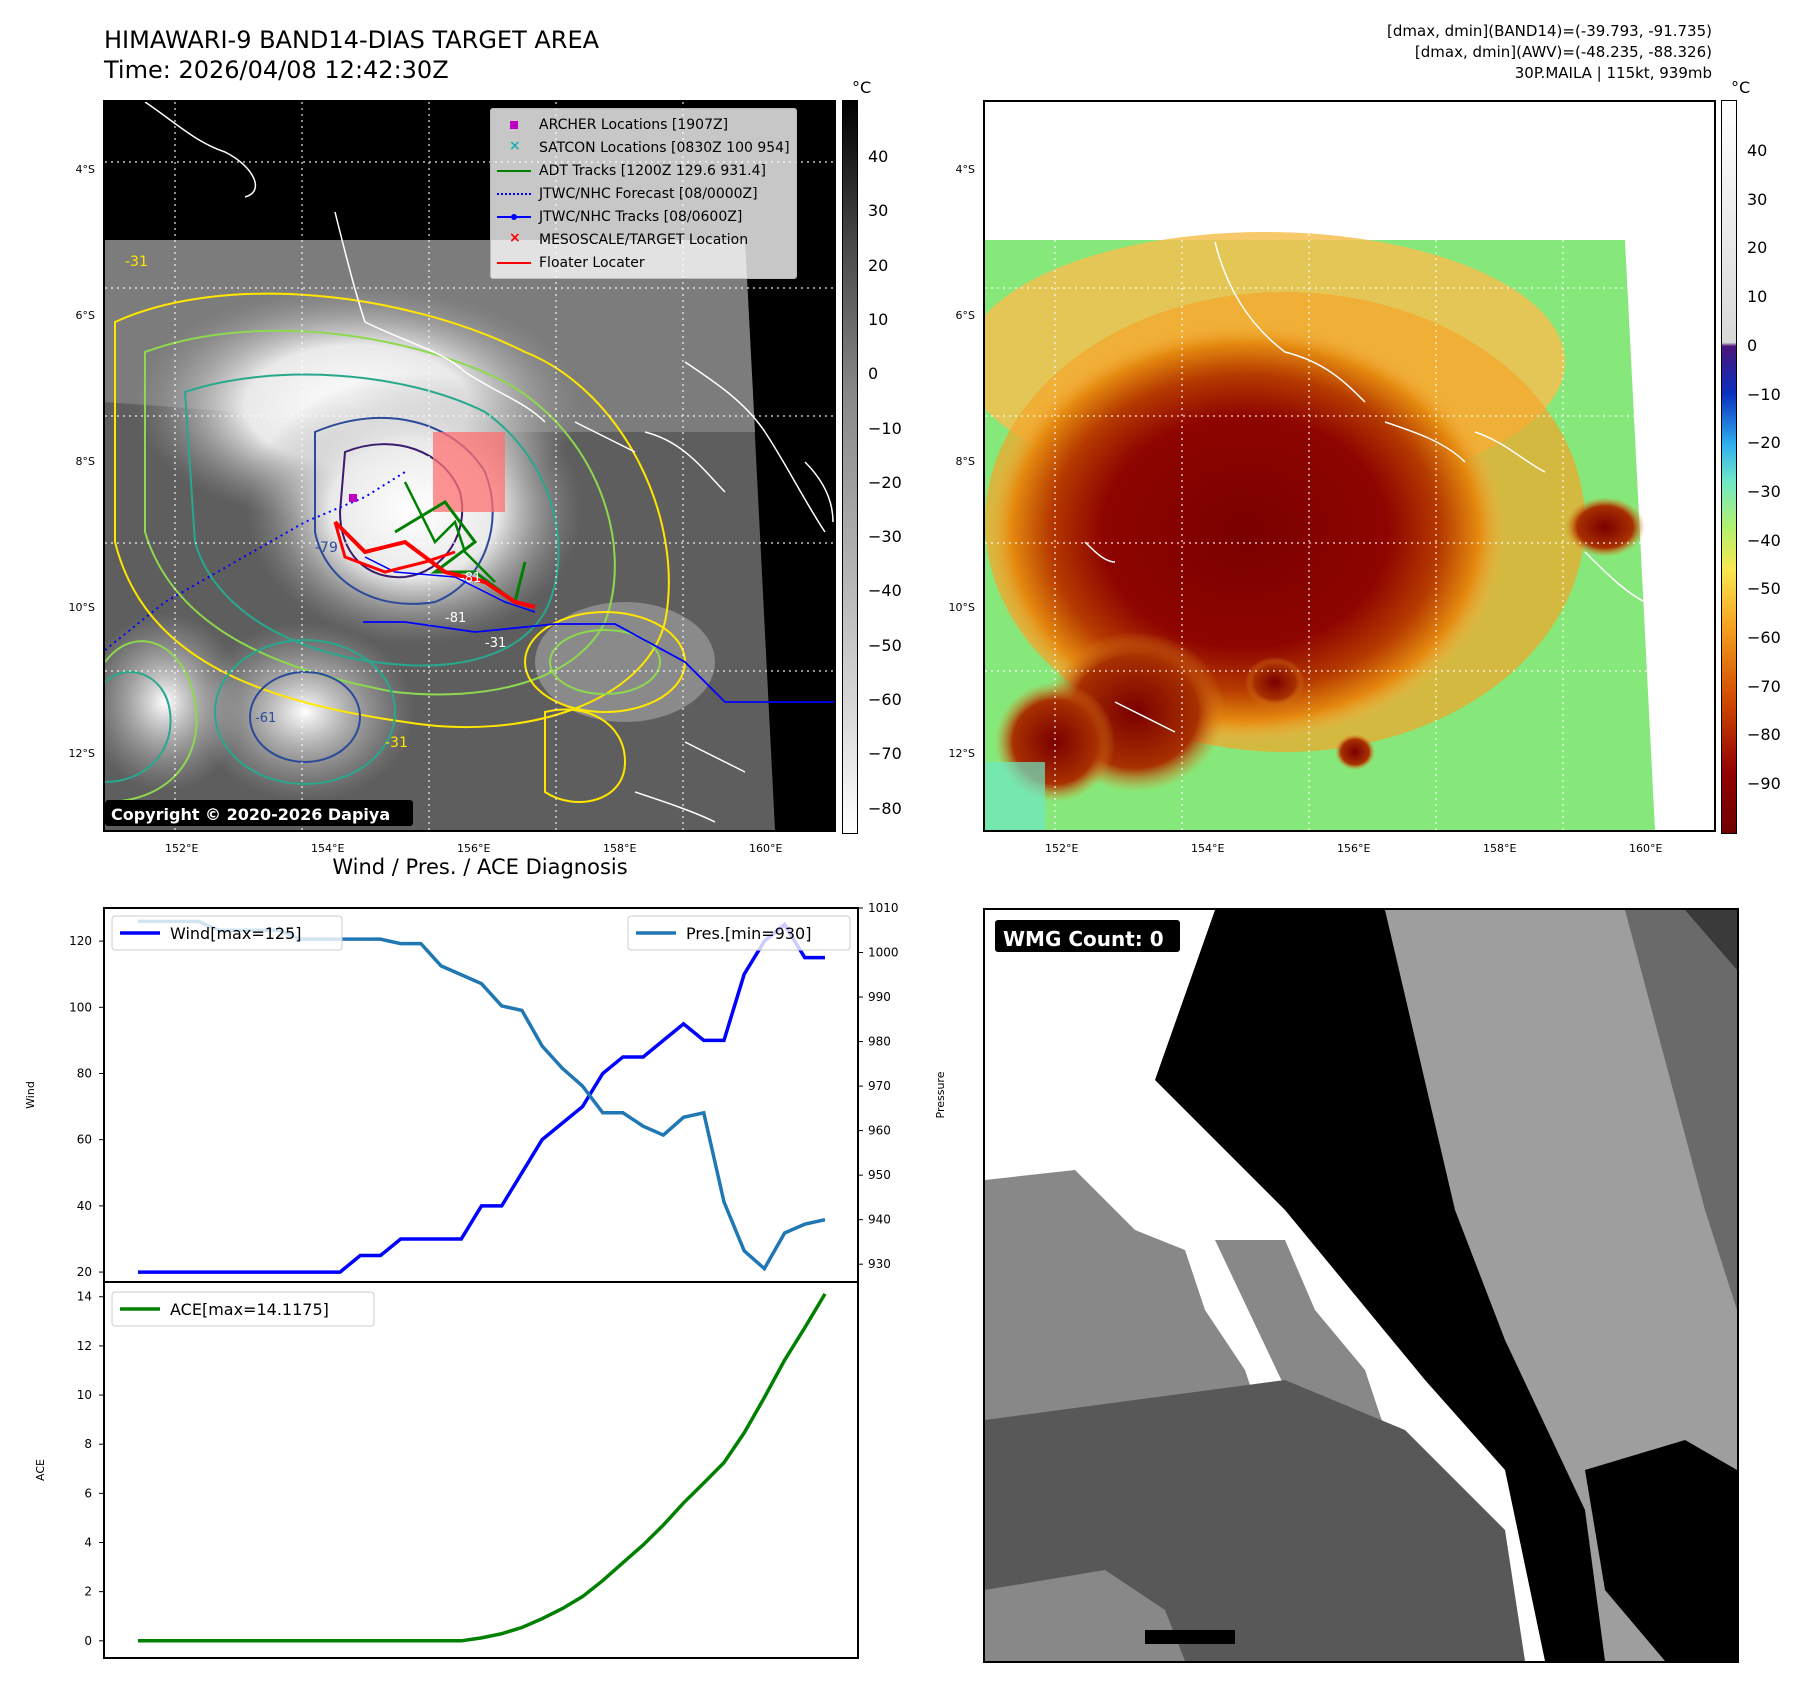  I want to click on awv-colorbar-tick: −50, so click(1764, 589).